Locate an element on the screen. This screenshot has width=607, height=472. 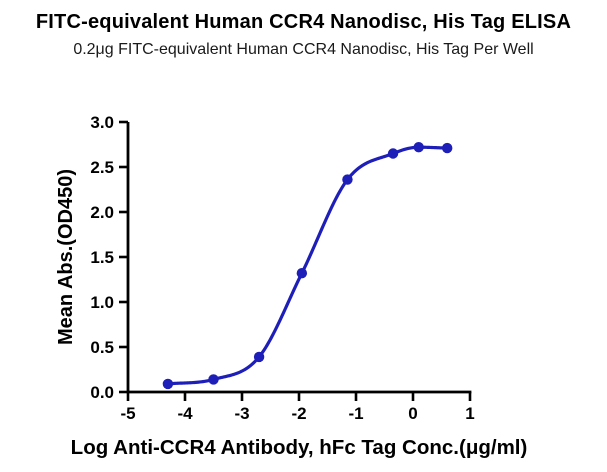
y-tick-label: 1.5 is located at coordinates (102, 257).